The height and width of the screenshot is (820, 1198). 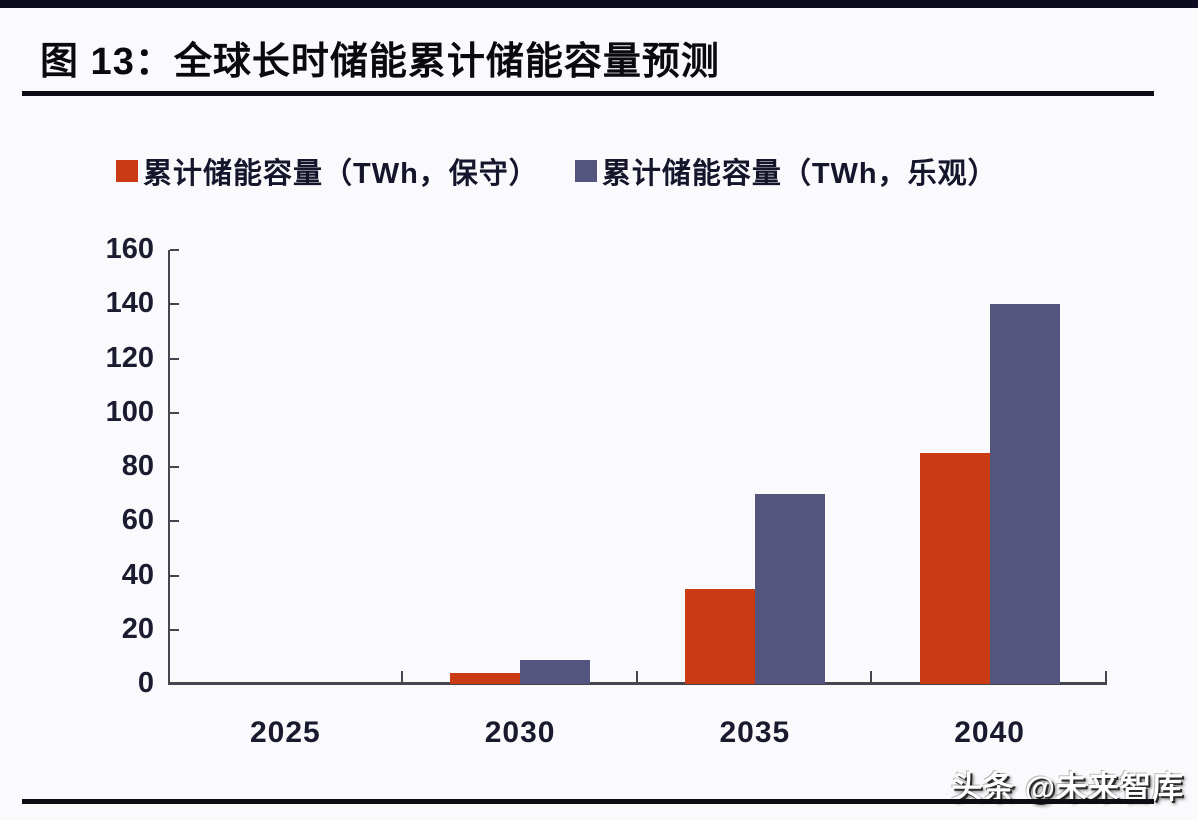 What do you see at coordinates (599, 4) in the screenshot?
I see `top-border-band` at bounding box center [599, 4].